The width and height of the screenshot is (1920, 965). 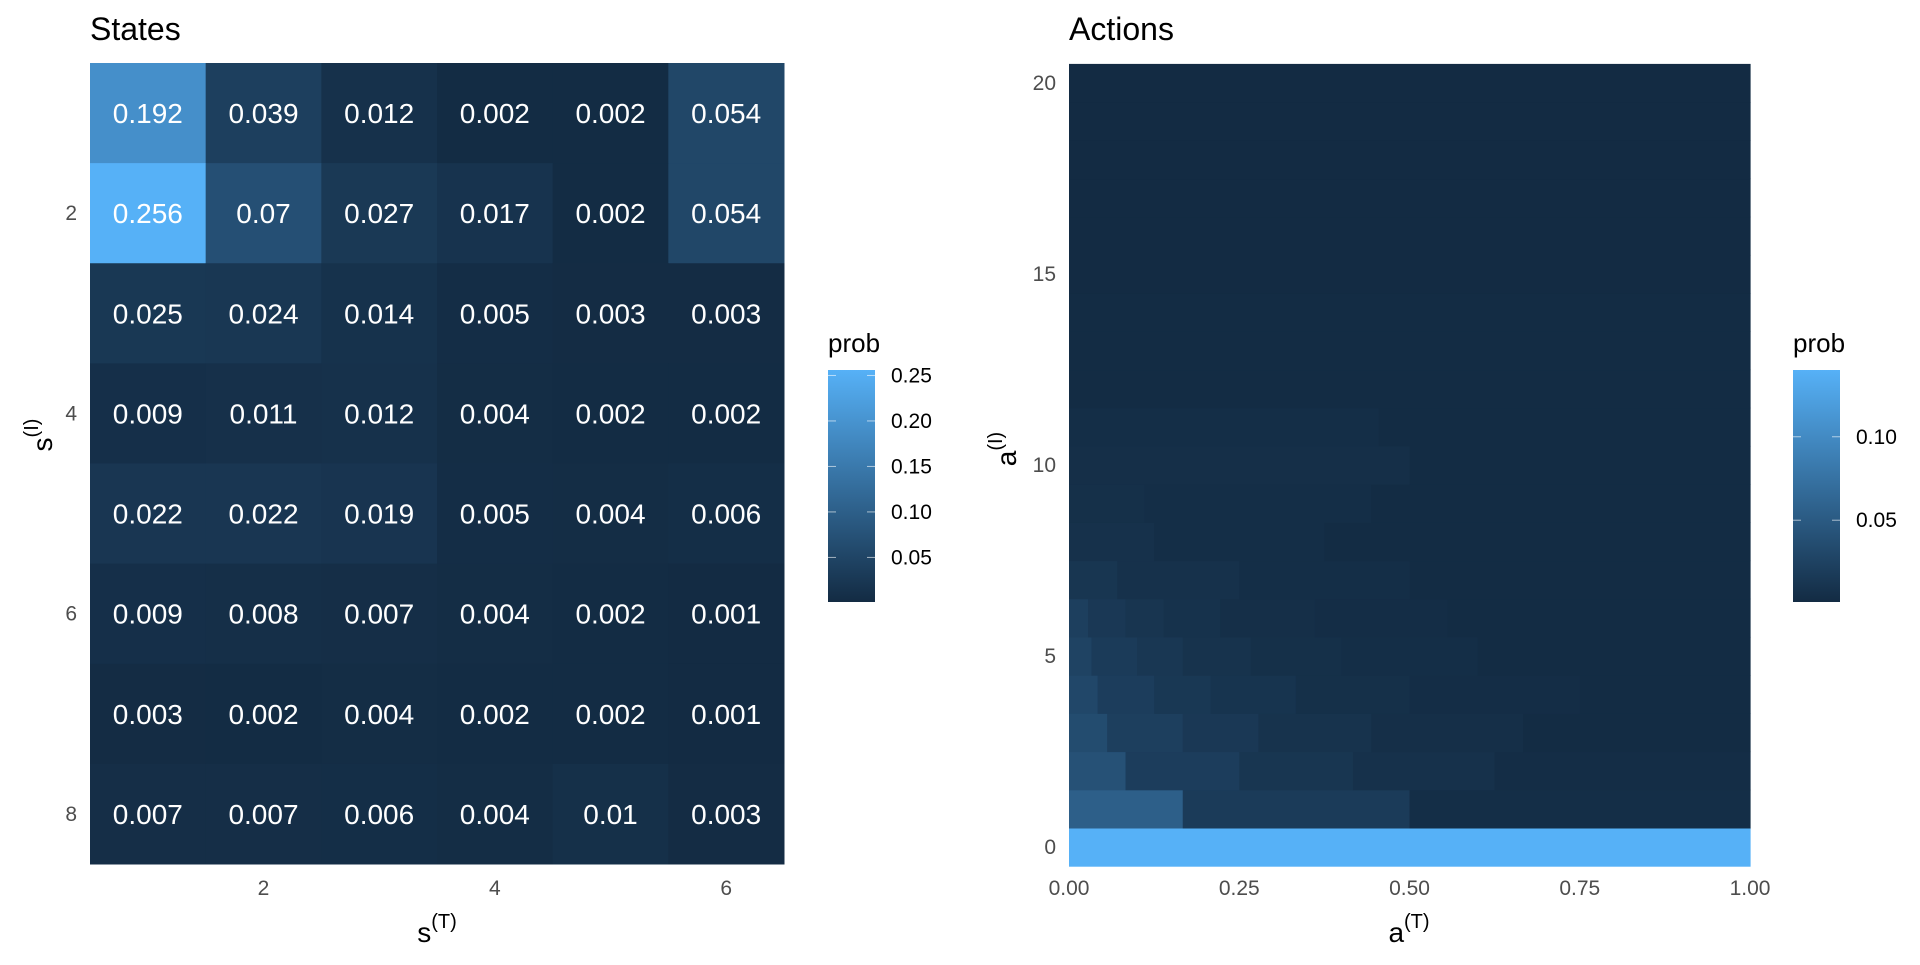 What do you see at coordinates (71, 213) in the screenshot?
I see `states-y-tick-2: 2` at bounding box center [71, 213].